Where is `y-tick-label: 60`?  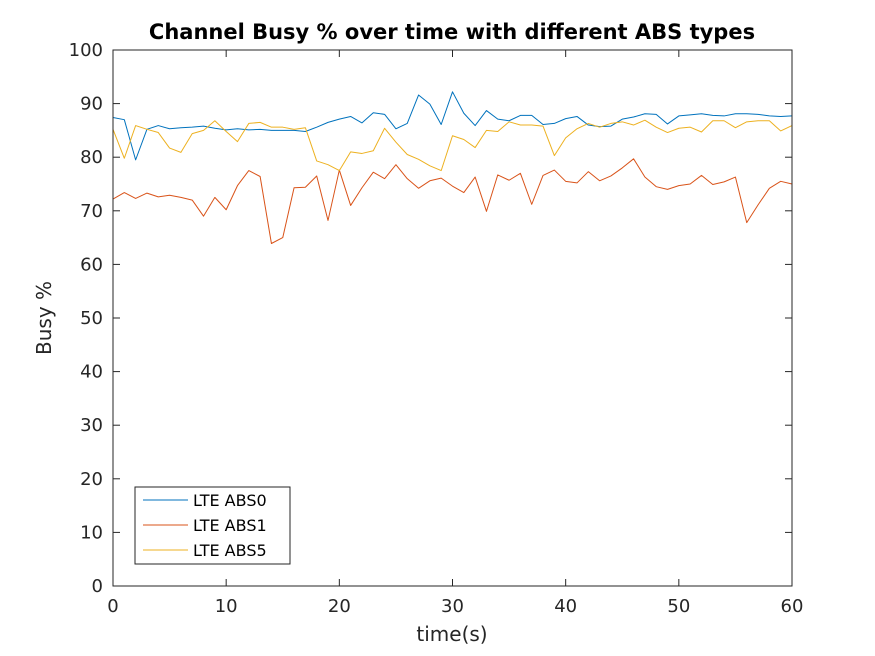 y-tick-label: 60 is located at coordinates (91, 264).